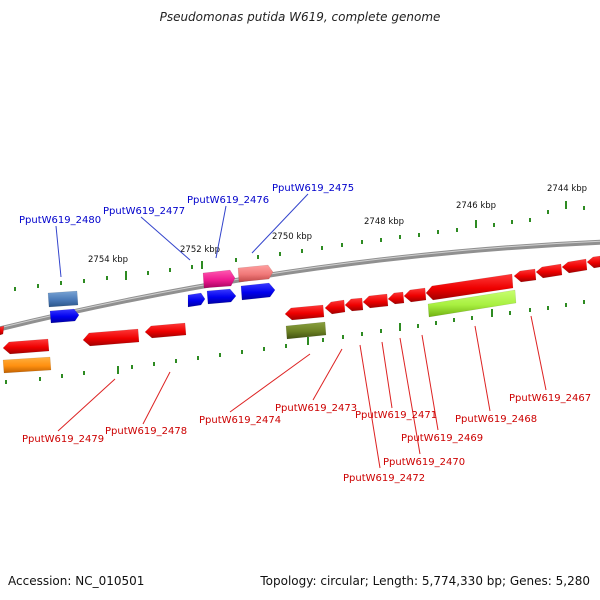 Image resolution: width=600 pixels, height=600 pixels. What do you see at coordinates (108, 260) in the screenshot?
I see `scale-label-2754: 2754 kbp` at bounding box center [108, 260].